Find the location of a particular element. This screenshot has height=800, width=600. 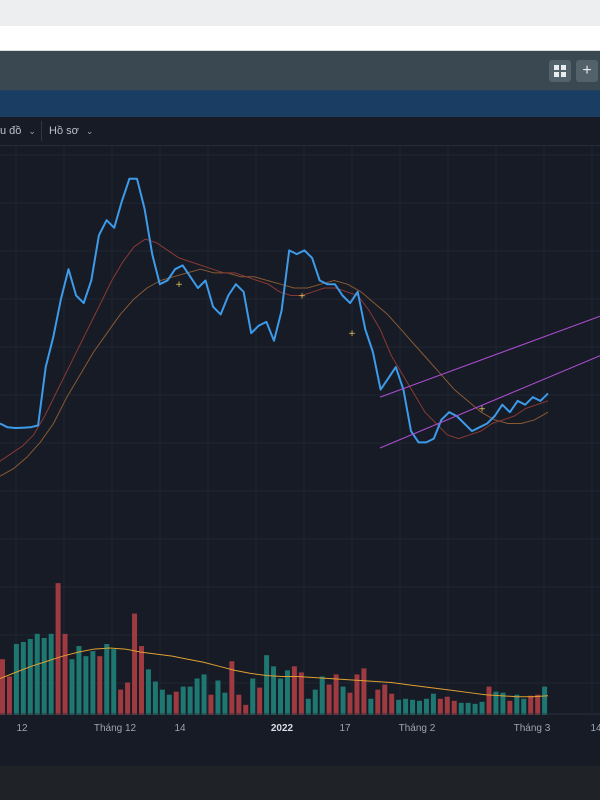

toolbar-divider is located at coordinates (41, 131).